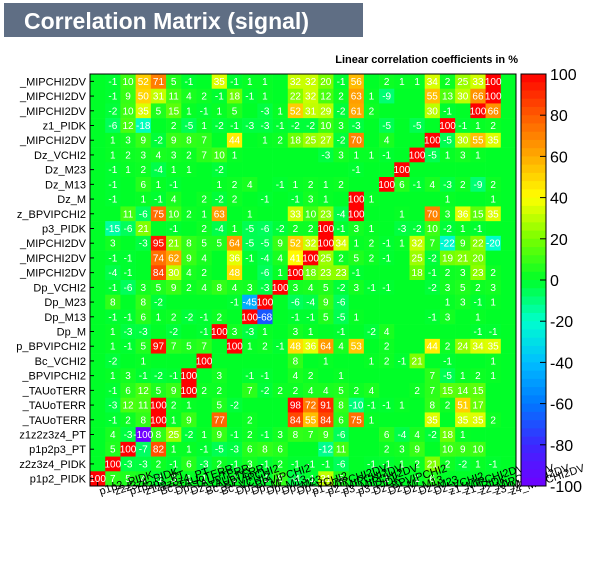  Describe the element at coordinates (402, 185) in the screenshot. I see `cell-value-label: 6` at that location.